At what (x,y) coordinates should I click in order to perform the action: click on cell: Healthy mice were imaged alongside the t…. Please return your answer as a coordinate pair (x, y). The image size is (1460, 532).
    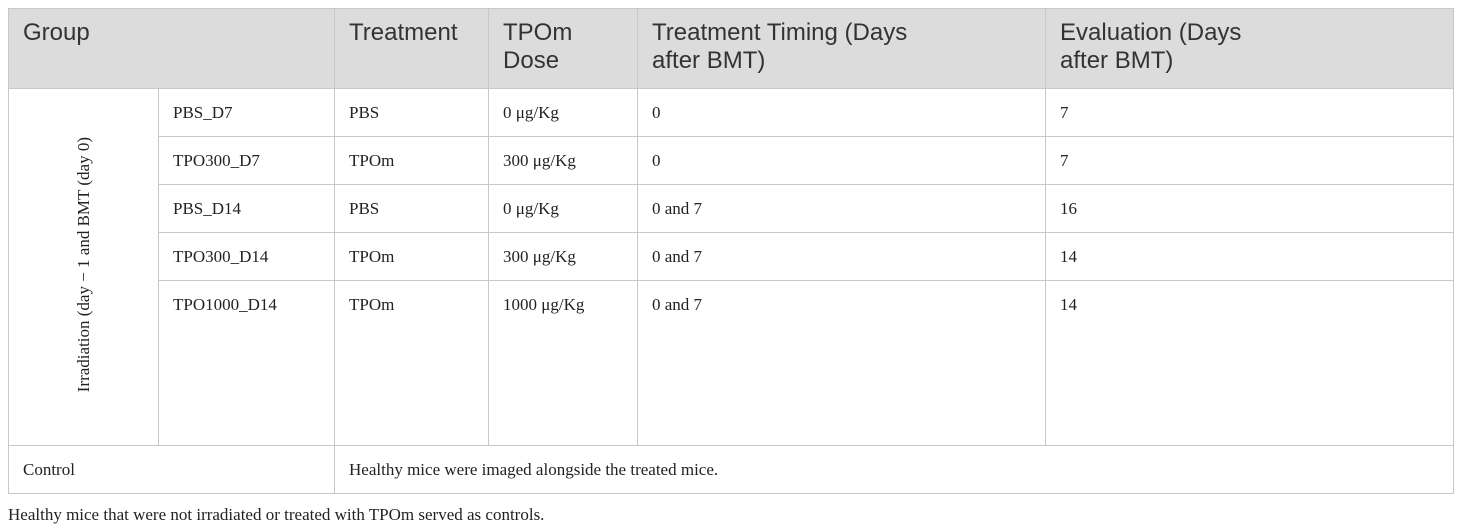
    Looking at the image, I should click on (894, 469).